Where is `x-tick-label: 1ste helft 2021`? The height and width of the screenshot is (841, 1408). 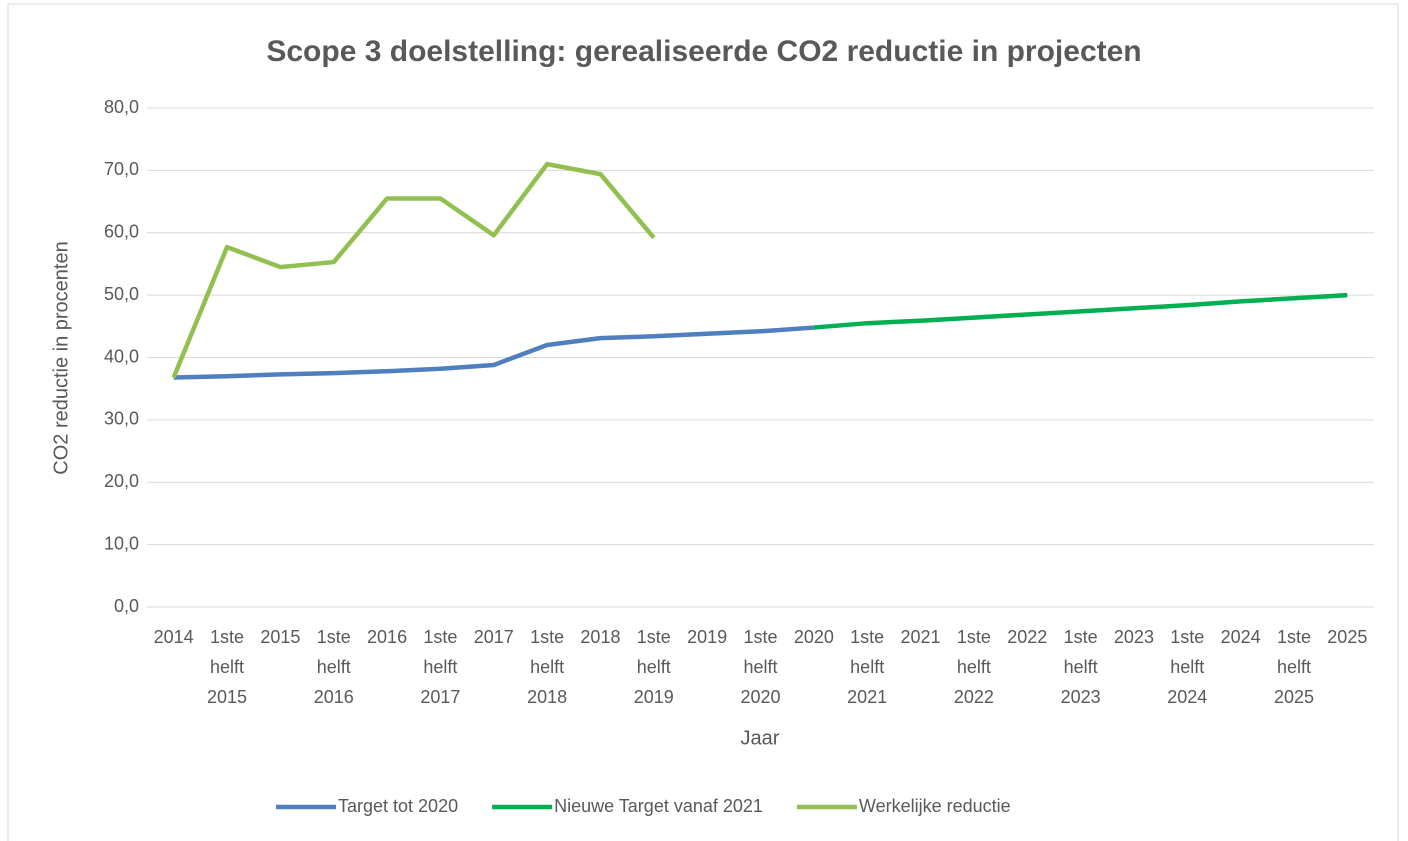 x-tick-label: 1ste helft 2021 is located at coordinates (867, 667).